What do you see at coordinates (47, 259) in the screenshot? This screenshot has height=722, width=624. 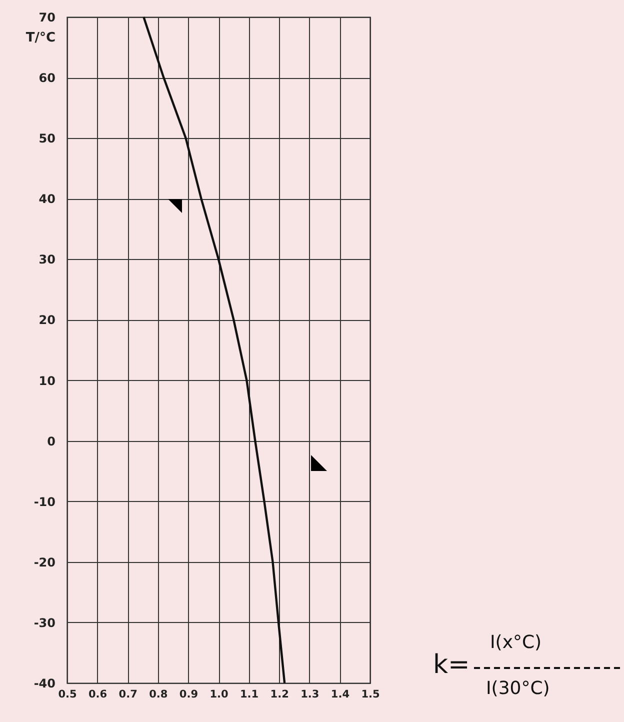 I see `y-tick-label: 30` at bounding box center [47, 259].